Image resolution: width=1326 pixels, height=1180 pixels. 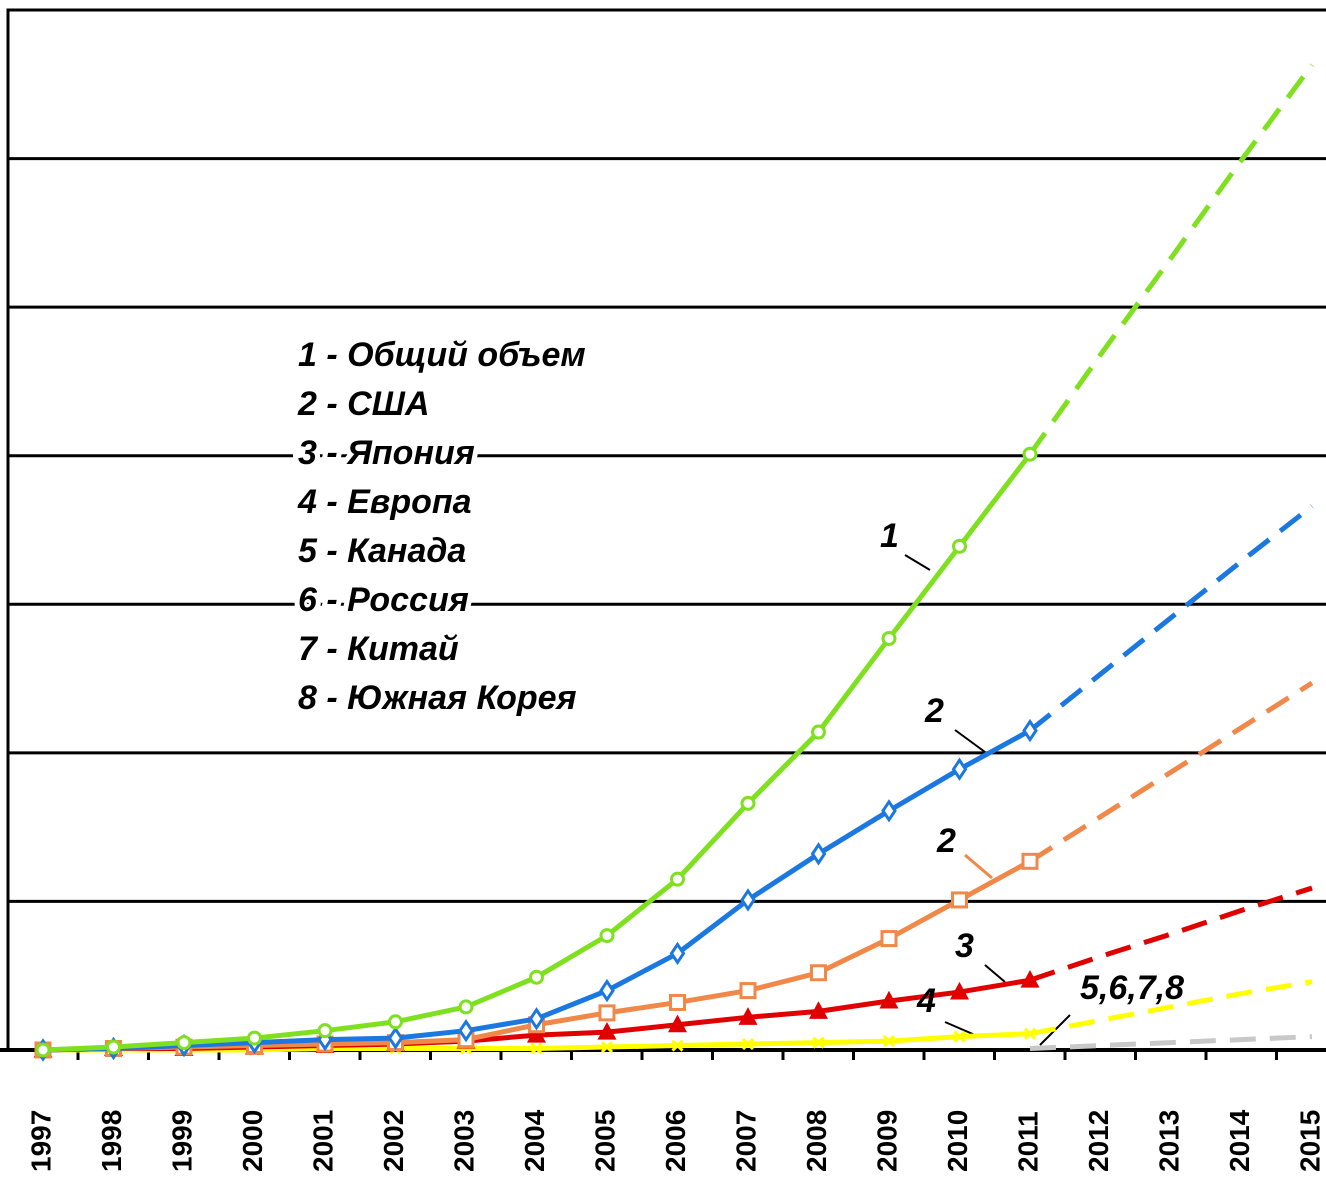 I want to click on x-tick-label: 2009, so click(x=886, y=1141).